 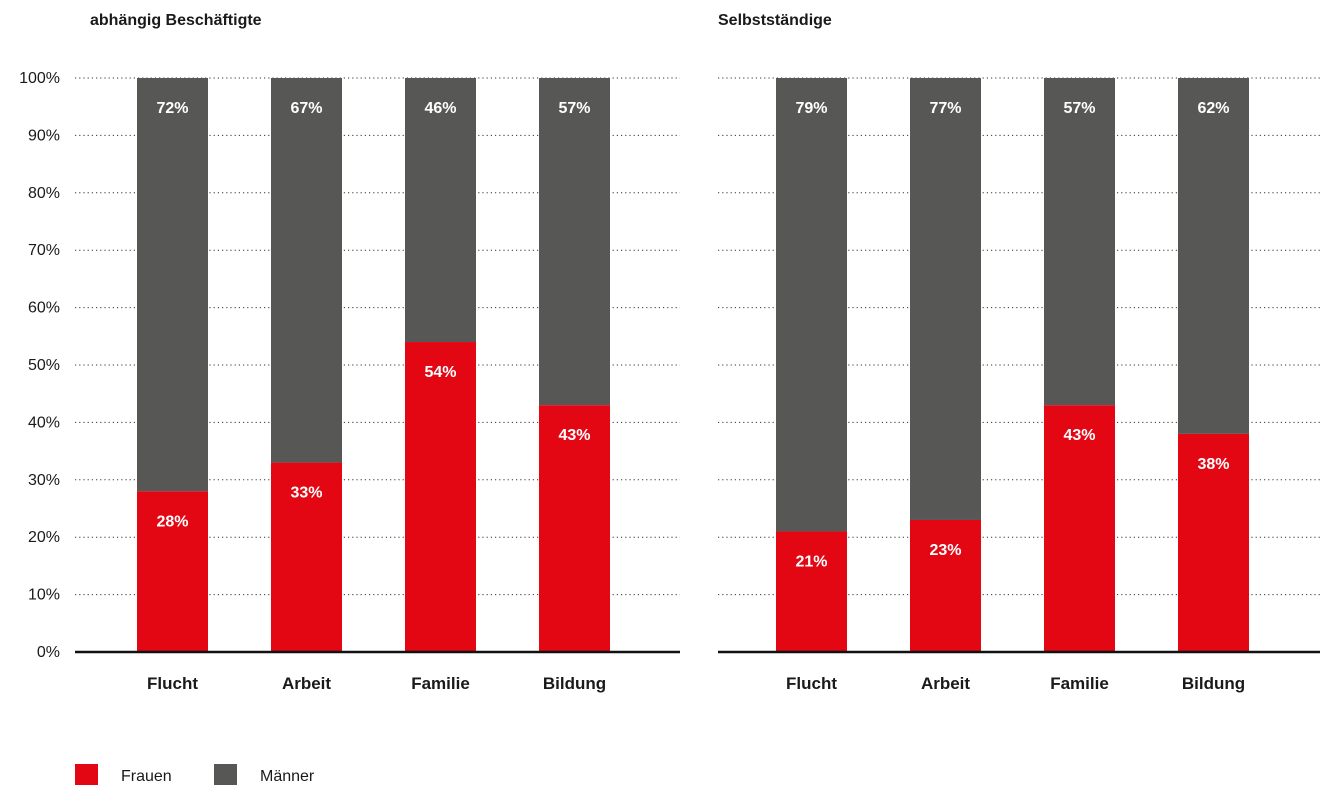 What do you see at coordinates (440, 372) in the screenshot?
I see `value-label-frauen: 54%` at bounding box center [440, 372].